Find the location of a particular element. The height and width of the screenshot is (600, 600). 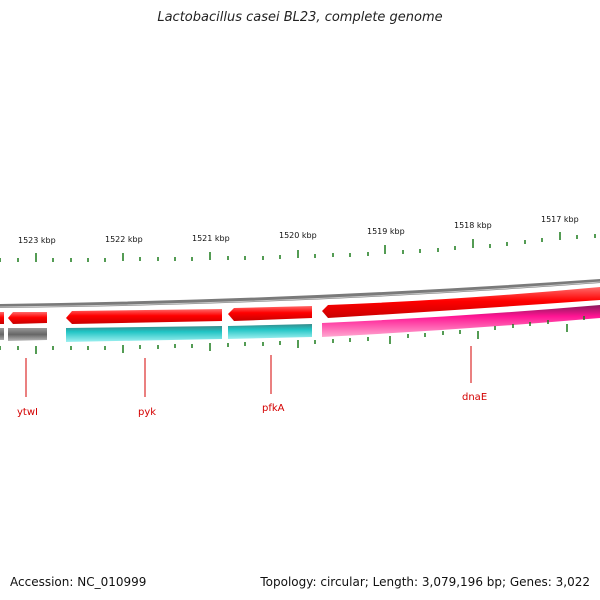

tick-label-1523: 1523 kbp is located at coordinates (37, 240).